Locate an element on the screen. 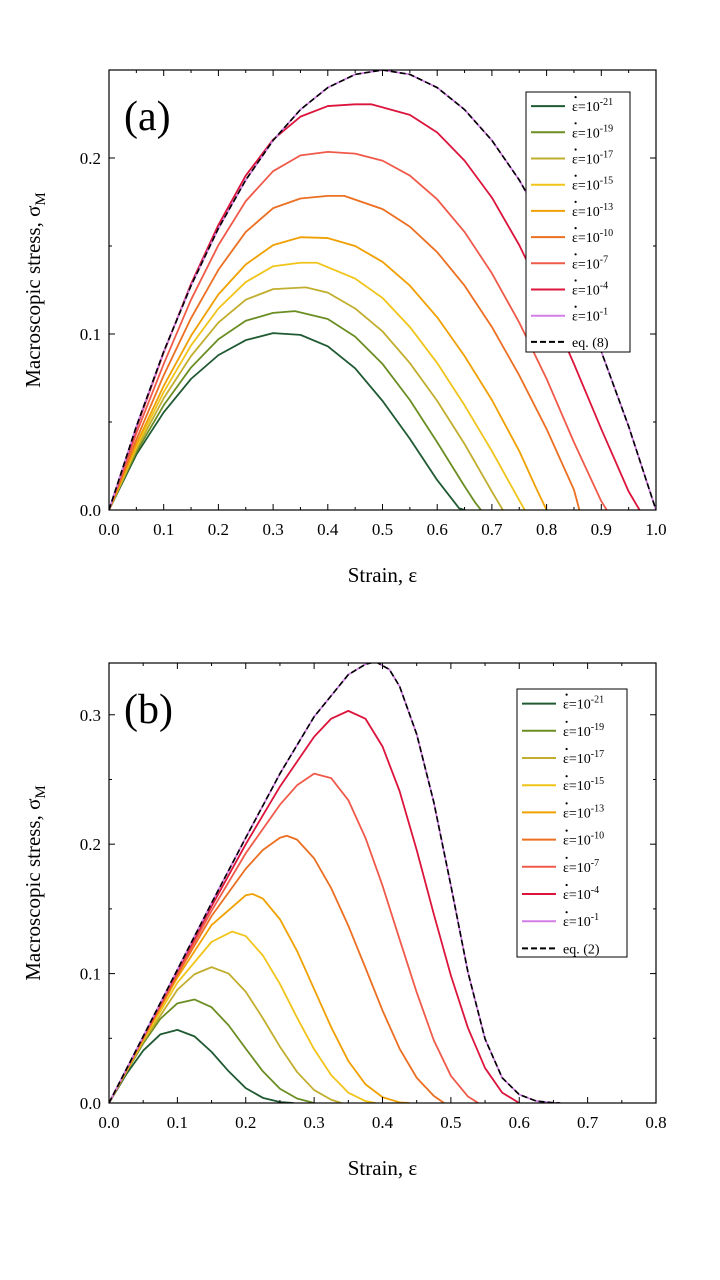  legend-entry-10: eq. (2) is located at coordinates (581, 949).